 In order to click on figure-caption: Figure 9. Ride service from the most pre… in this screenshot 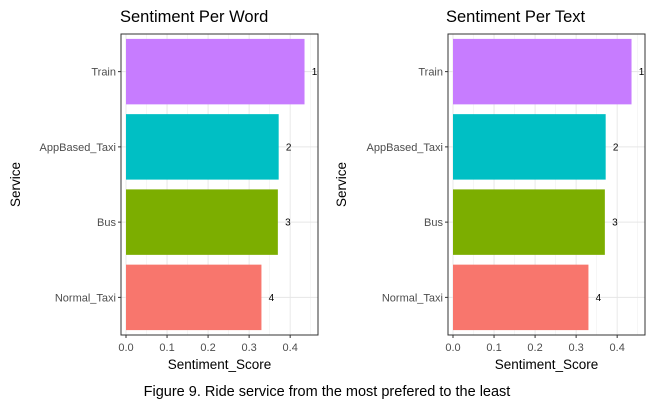, I will do `click(327, 392)`.